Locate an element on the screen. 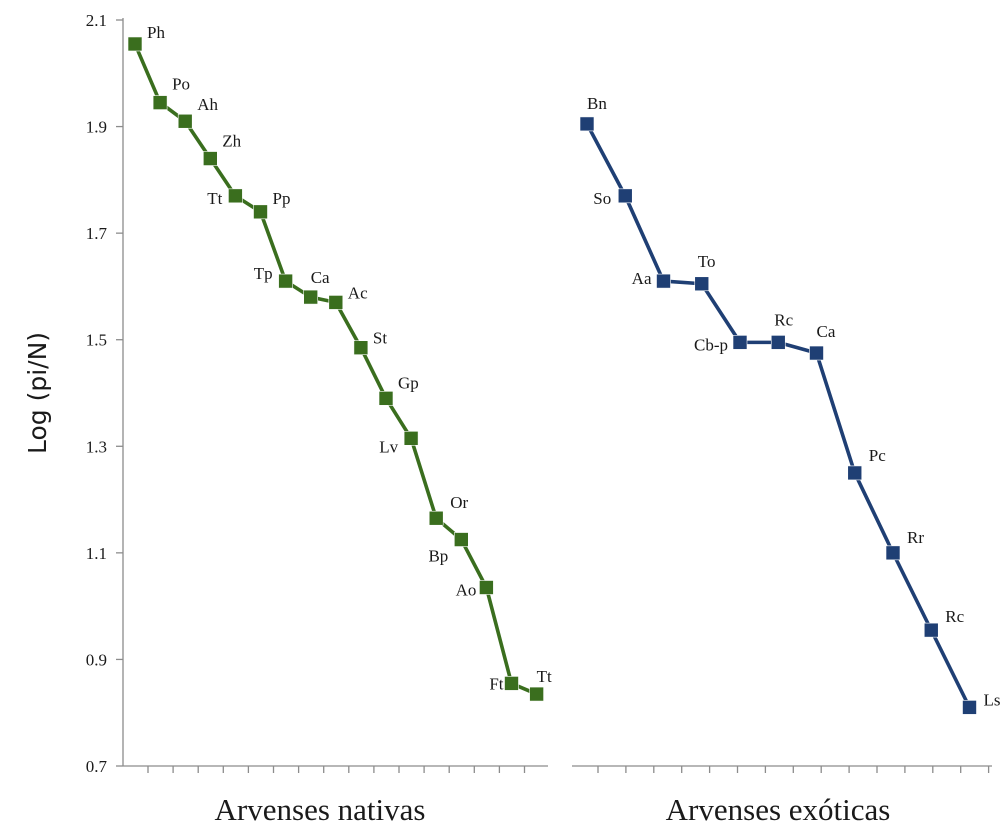 Image resolution: width=1008 pixels, height=829 pixels. data-label: Gp is located at coordinates (408, 382).